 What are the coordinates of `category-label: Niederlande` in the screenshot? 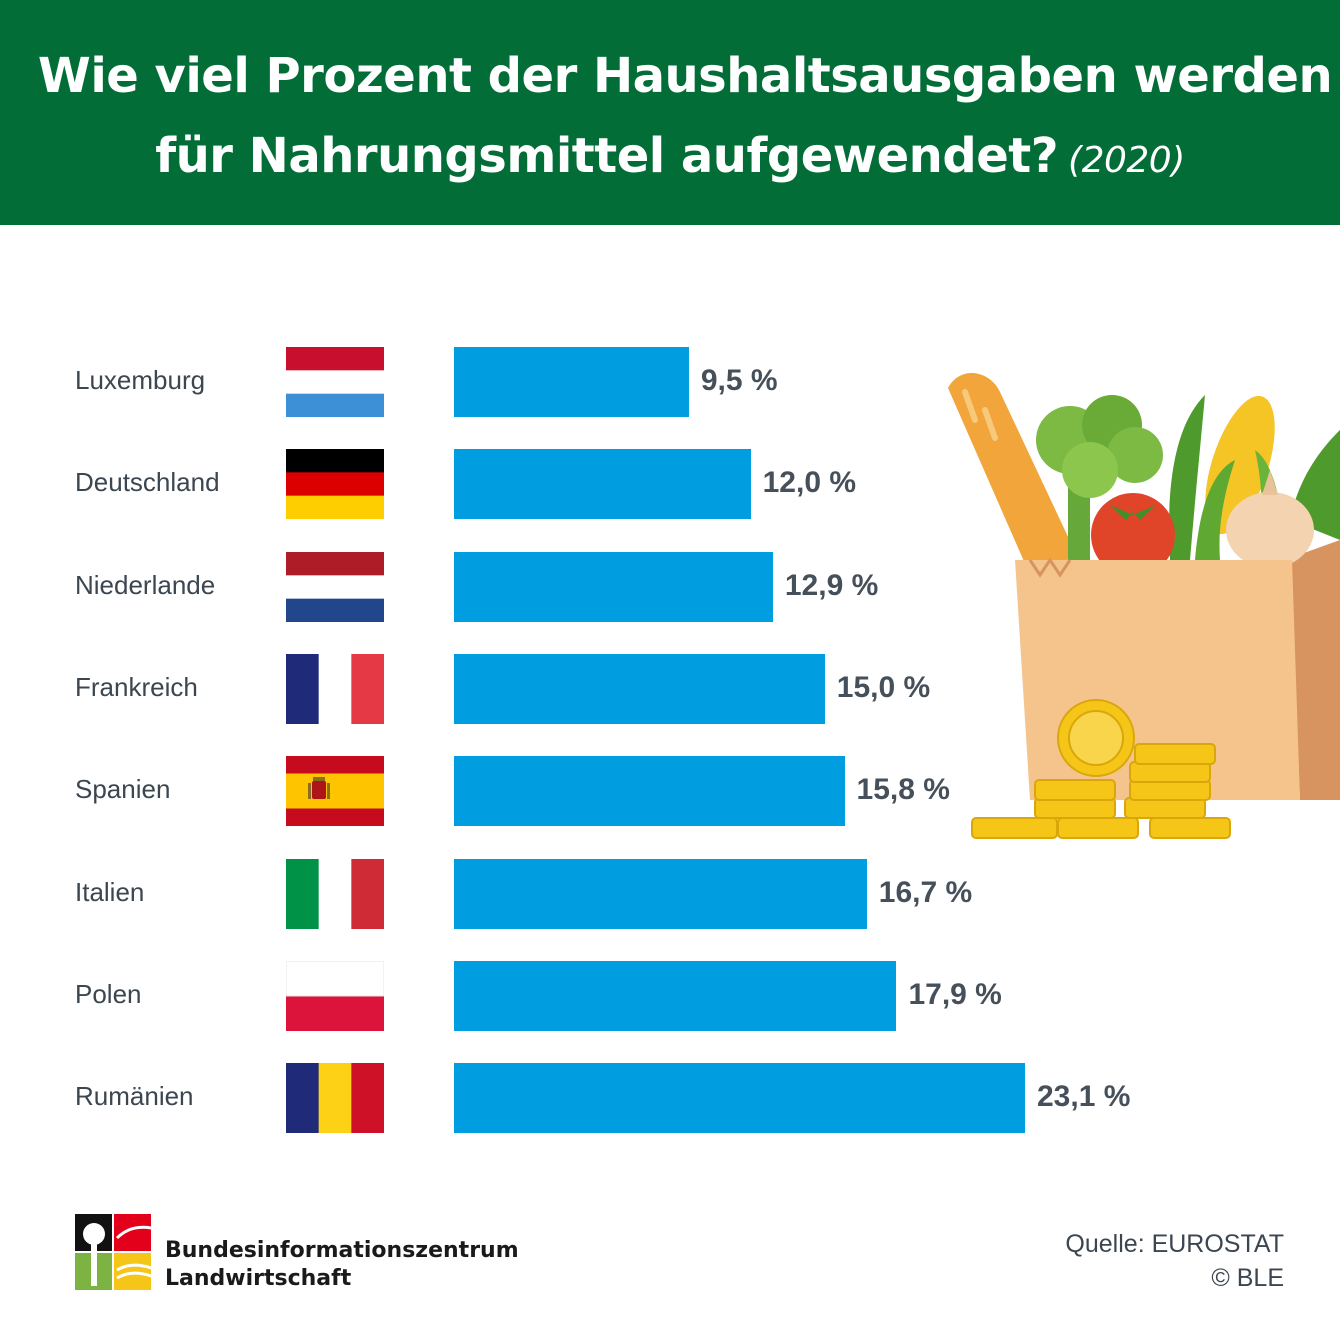 It's located at (145, 584).